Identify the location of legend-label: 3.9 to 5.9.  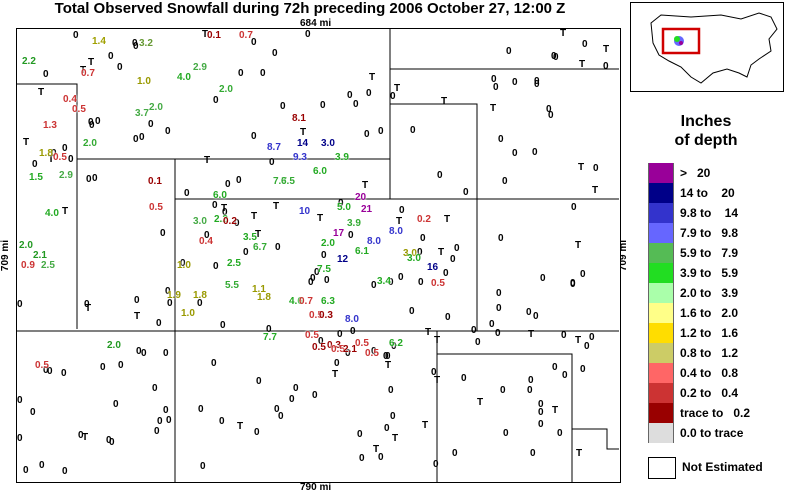
(709, 273).